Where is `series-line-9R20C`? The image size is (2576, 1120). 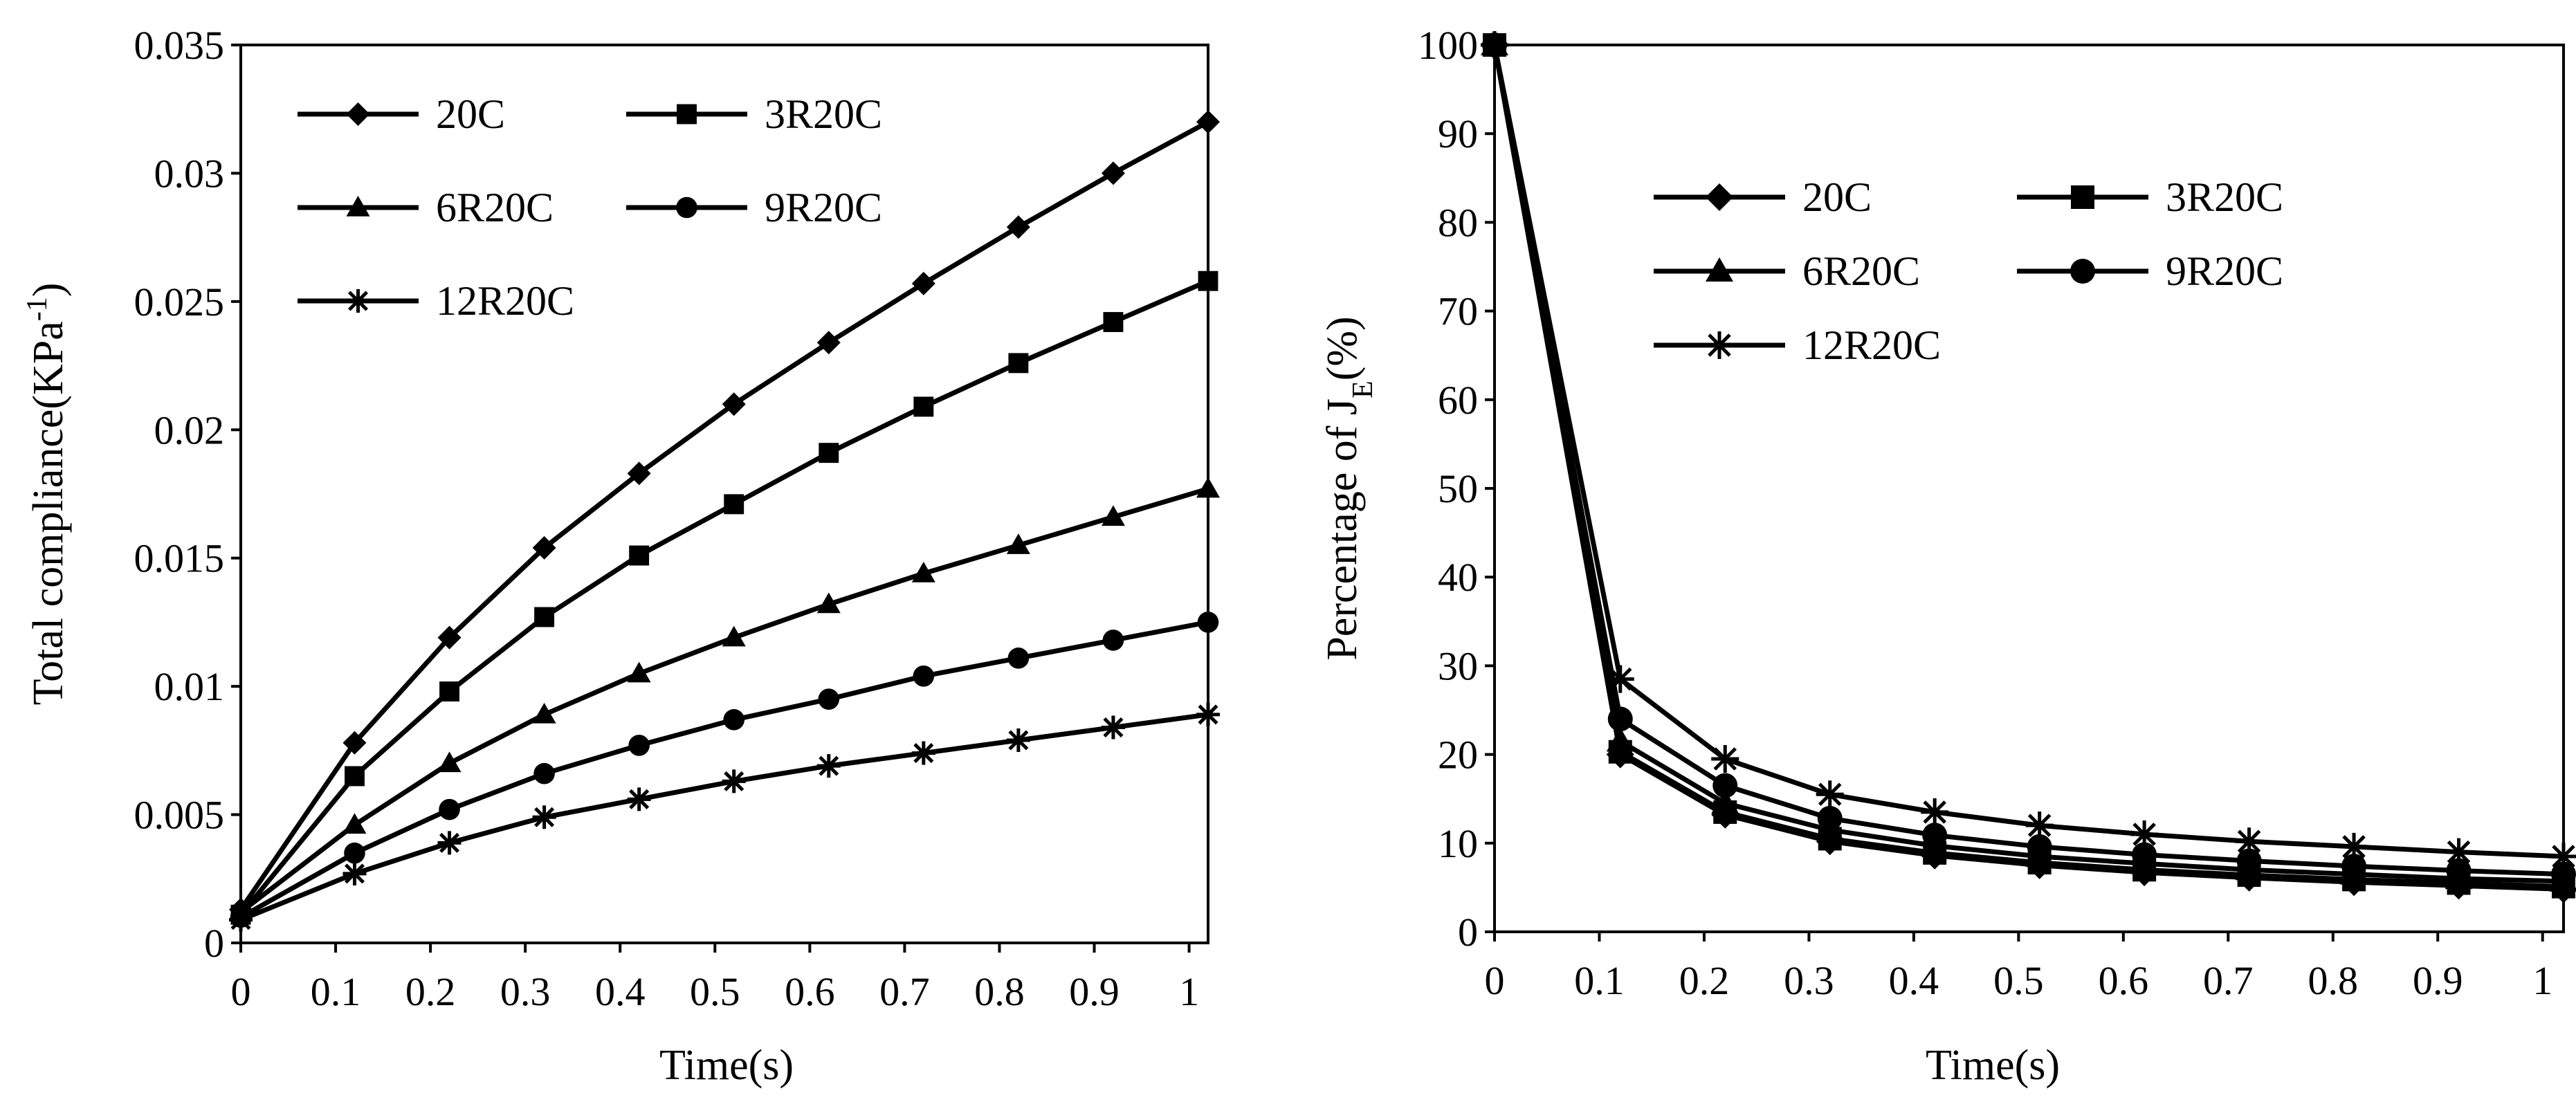 series-line-9R20C is located at coordinates (724, 769).